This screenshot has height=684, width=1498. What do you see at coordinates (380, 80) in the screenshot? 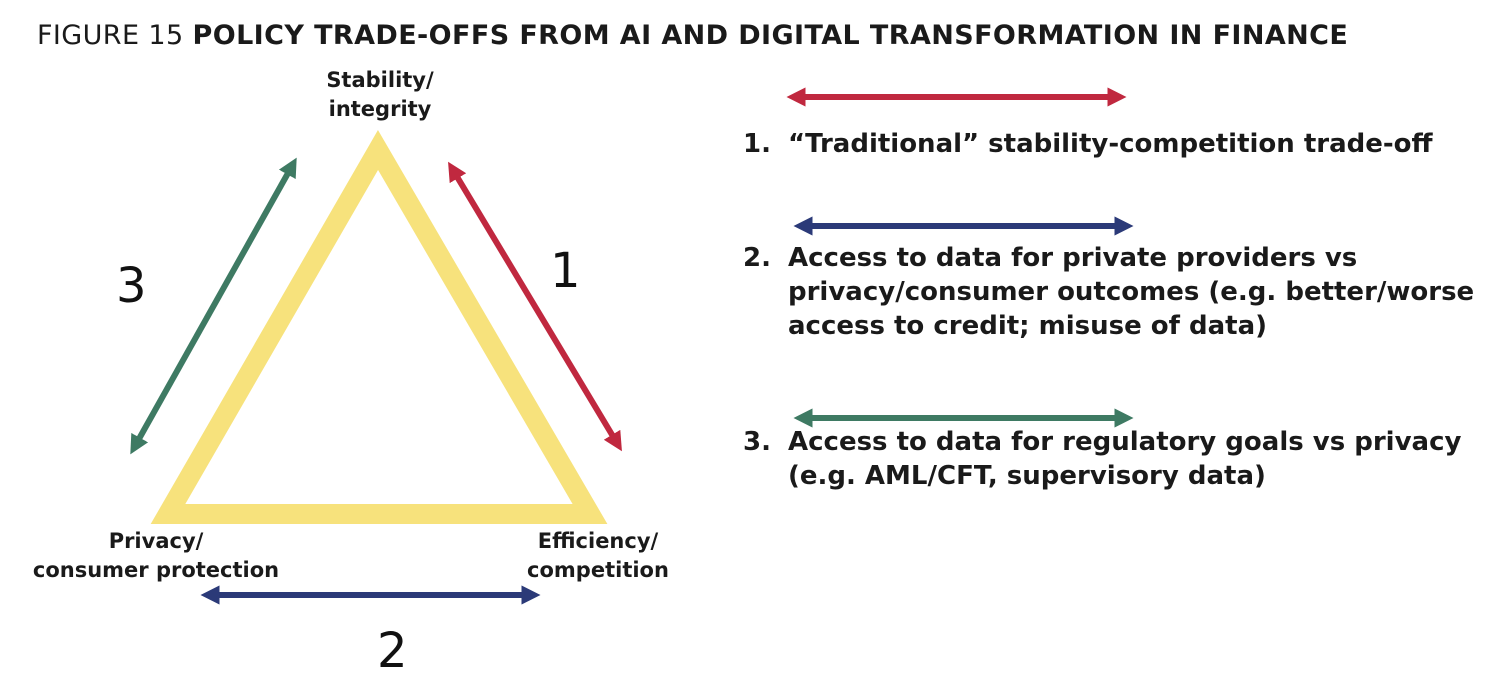
I see `vertex-label-line: Stability/` at bounding box center [380, 80].